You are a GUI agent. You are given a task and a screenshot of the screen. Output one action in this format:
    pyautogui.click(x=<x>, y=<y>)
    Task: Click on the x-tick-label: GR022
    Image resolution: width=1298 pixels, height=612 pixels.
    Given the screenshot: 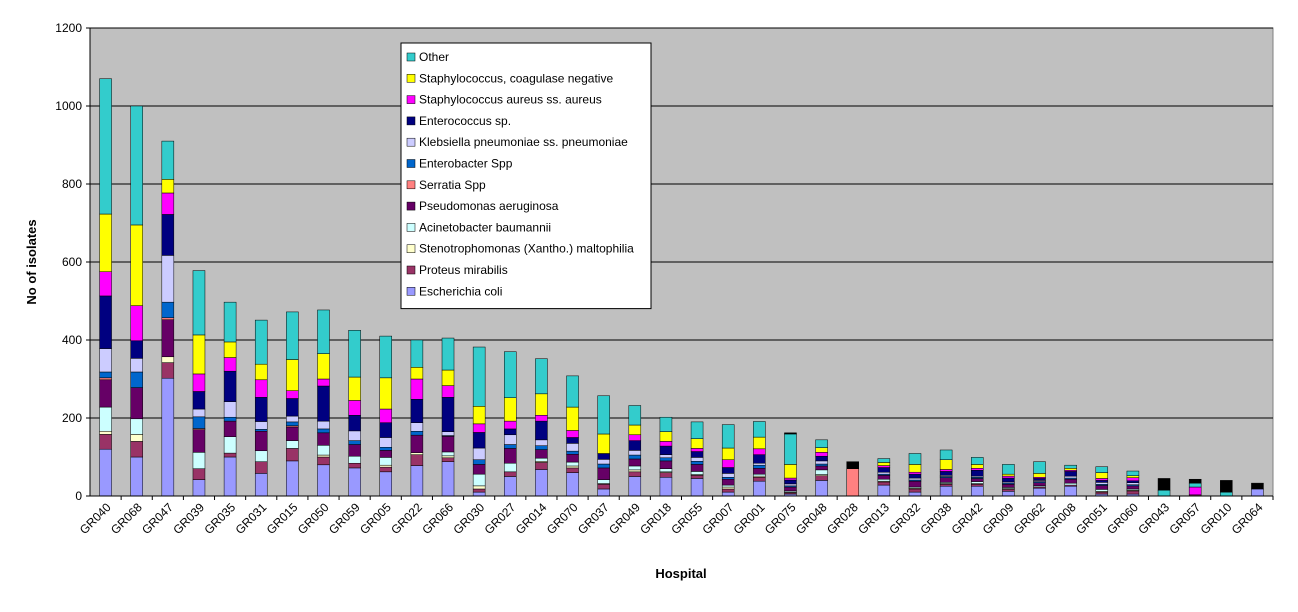 What is the action you would take?
    pyautogui.click(x=406, y=518)
    